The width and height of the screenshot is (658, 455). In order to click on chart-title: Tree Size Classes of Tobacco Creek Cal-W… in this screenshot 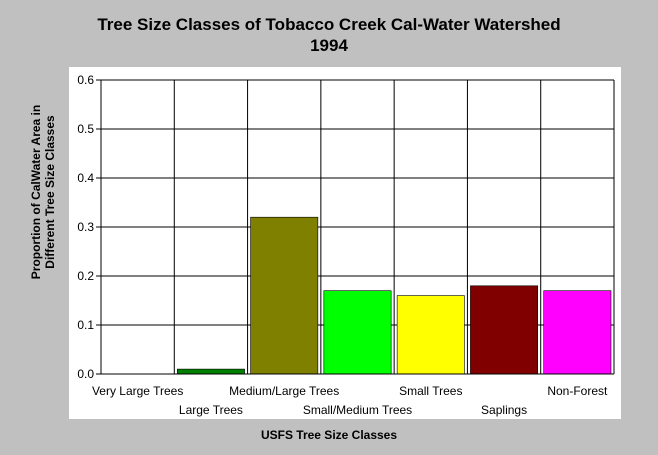, I will do `click(329, 35)`.